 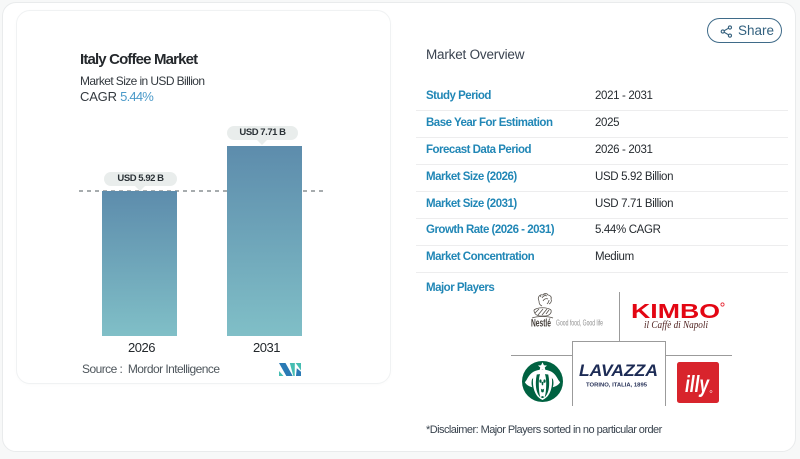 I want to click on svg-text: il Caffè di Napoli, so click(x=676, y=325).